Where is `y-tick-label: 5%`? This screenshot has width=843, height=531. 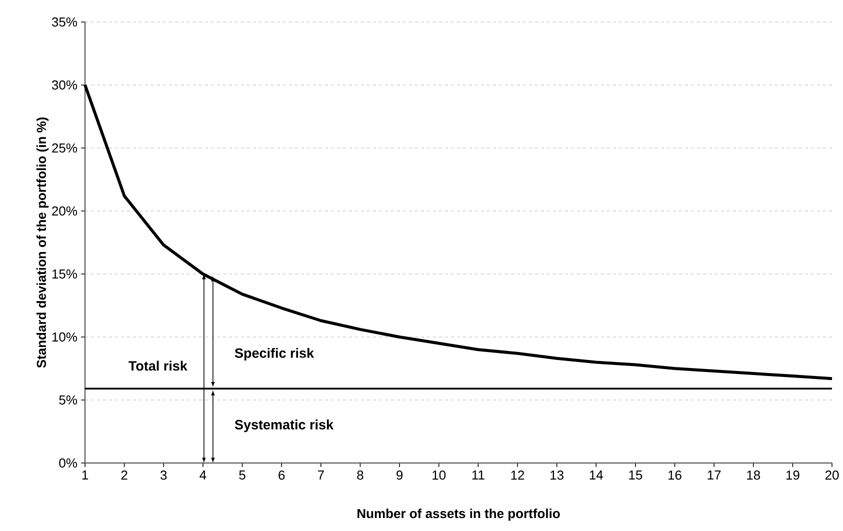 y-tick-label: 5% is located at coordinates (68, 400).